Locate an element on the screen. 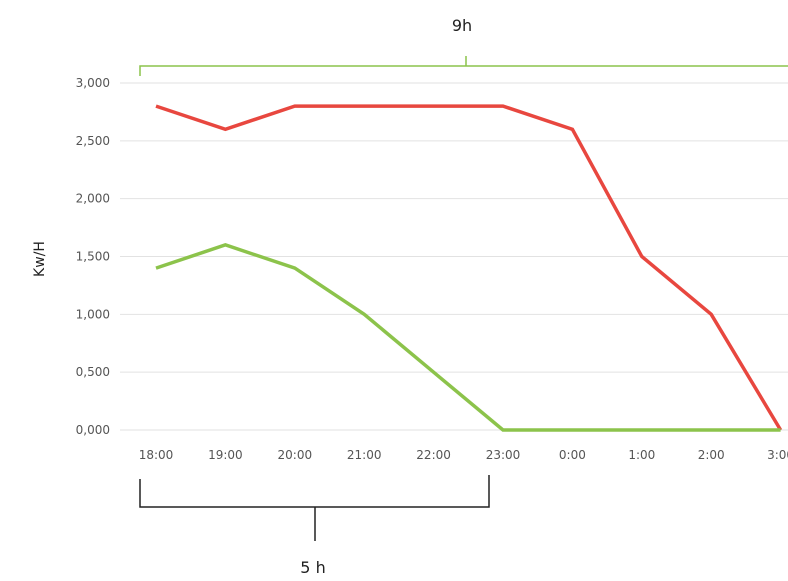 This screenshot has height=581, width=788. x-tick-label: 18:00 is located at coordinates (156, 455).